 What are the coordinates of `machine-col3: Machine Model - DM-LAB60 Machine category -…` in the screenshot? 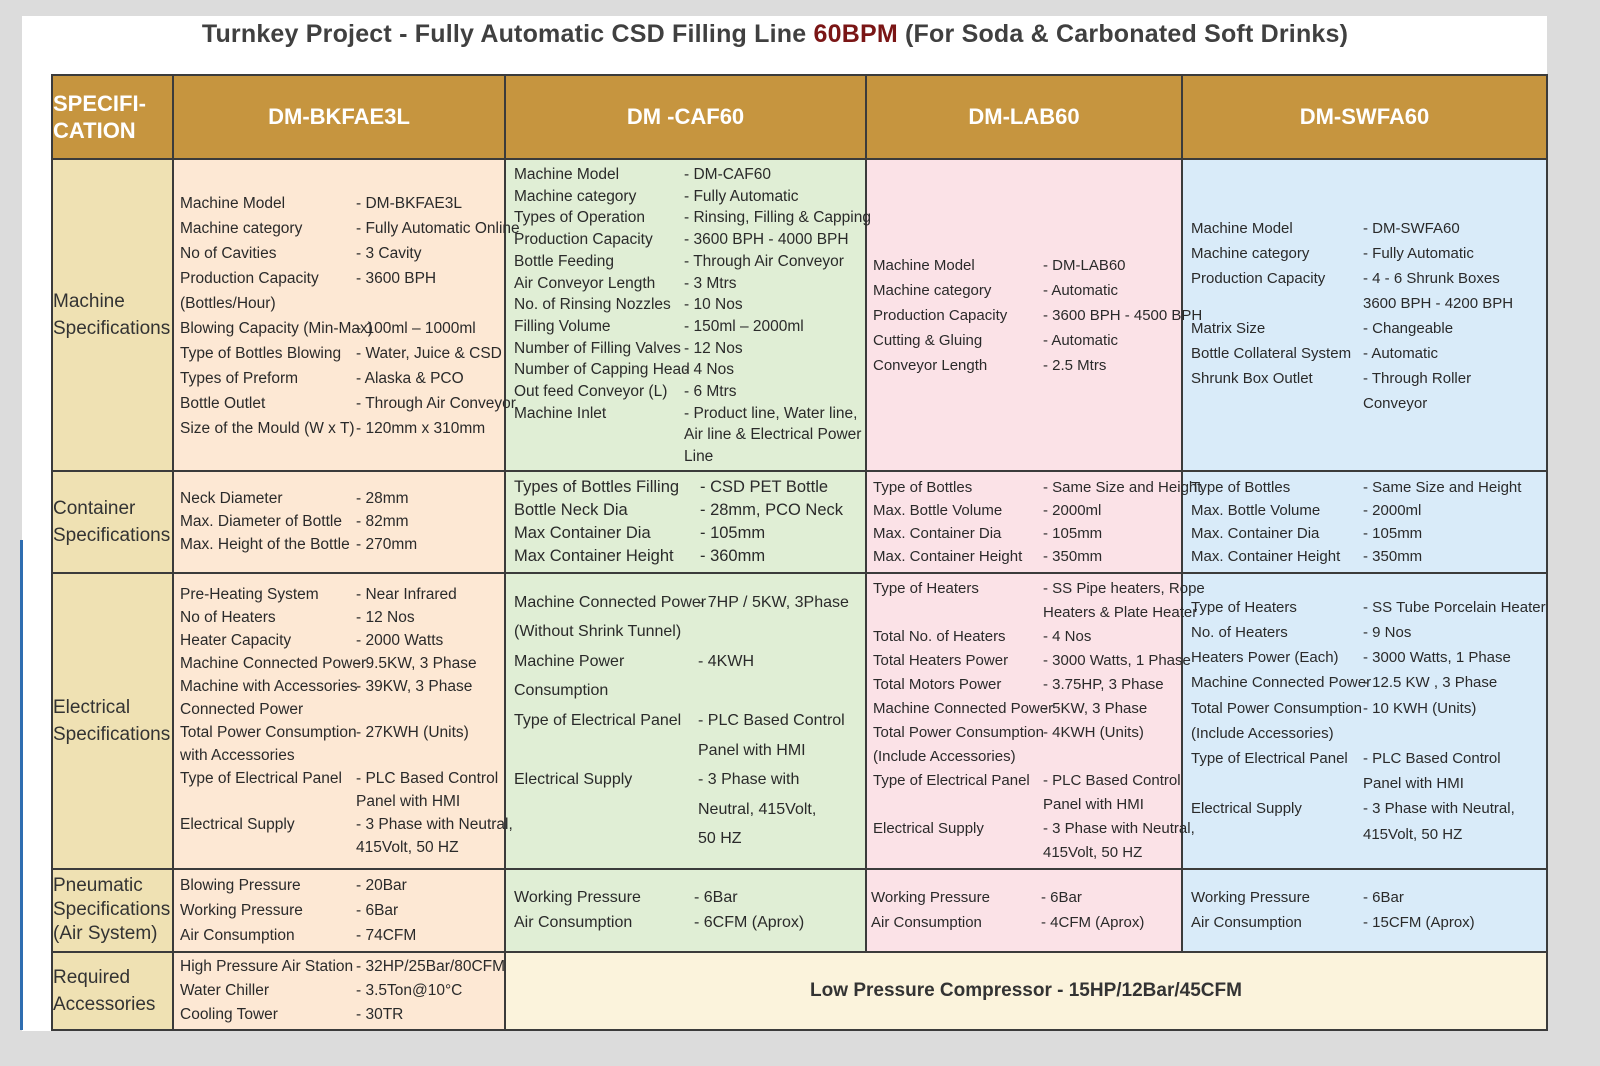 It's located at (1033, 315).